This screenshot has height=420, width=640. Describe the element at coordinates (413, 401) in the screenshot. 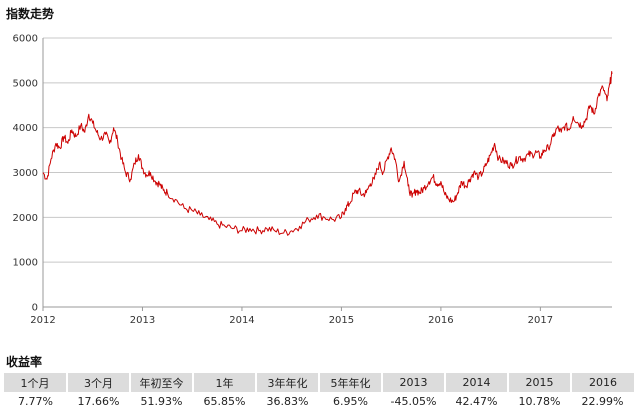

I see `returns-value-cell: -45.05%` at that location.